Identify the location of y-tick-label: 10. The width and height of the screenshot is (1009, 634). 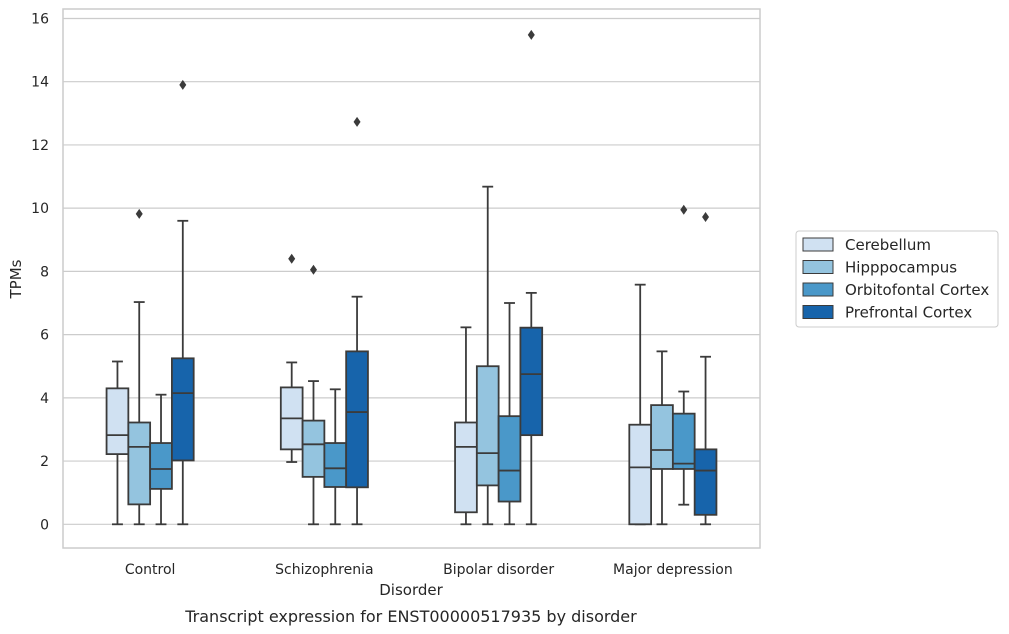
(40, 209).